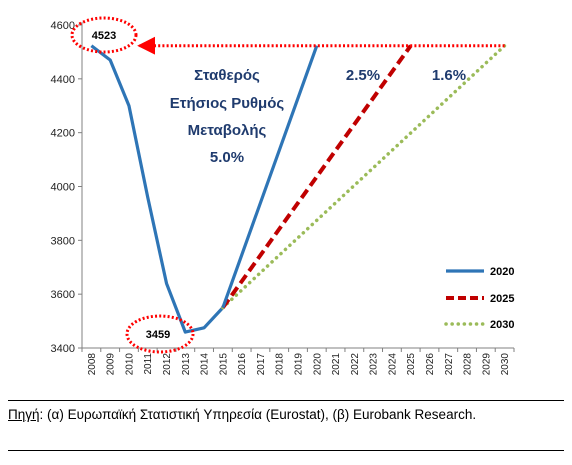  Describe the element at coordinates (363, 75) in the screenshot. I see `rate-2025-label: 2.5%` at that location.